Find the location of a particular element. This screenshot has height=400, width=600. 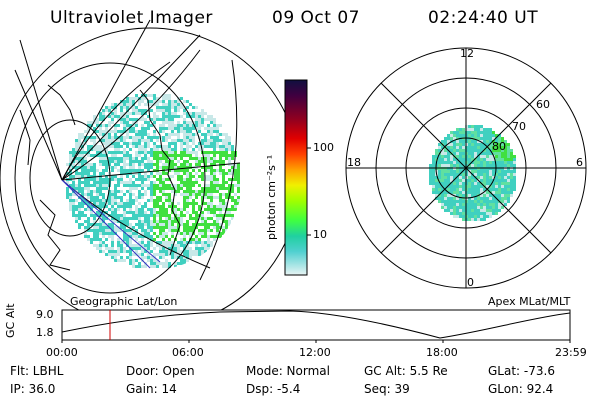

info-gc-alt: GC Alt: 5.5 Re is located at coordinates (406, 371).